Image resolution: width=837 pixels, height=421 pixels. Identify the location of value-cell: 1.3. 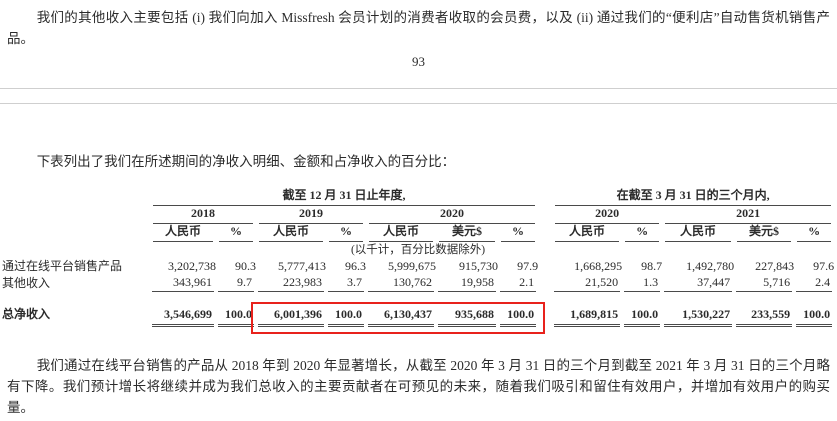
(642, 283).